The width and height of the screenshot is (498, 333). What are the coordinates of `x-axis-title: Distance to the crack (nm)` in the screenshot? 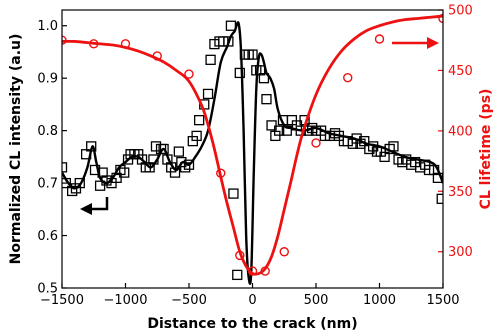 It's located at (252, 324).